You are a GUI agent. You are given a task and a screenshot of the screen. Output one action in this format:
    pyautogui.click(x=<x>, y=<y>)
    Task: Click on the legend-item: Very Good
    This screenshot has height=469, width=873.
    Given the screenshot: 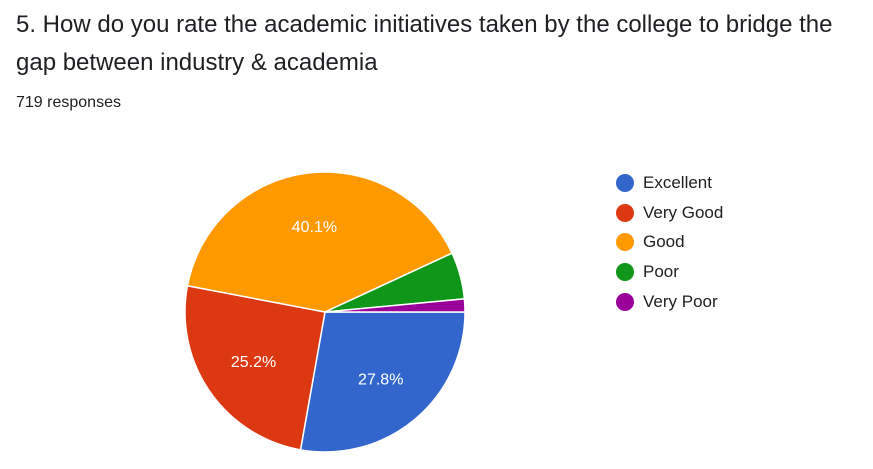 What is the action you would take?
    pyautogui.click(x=669, y=213)
    